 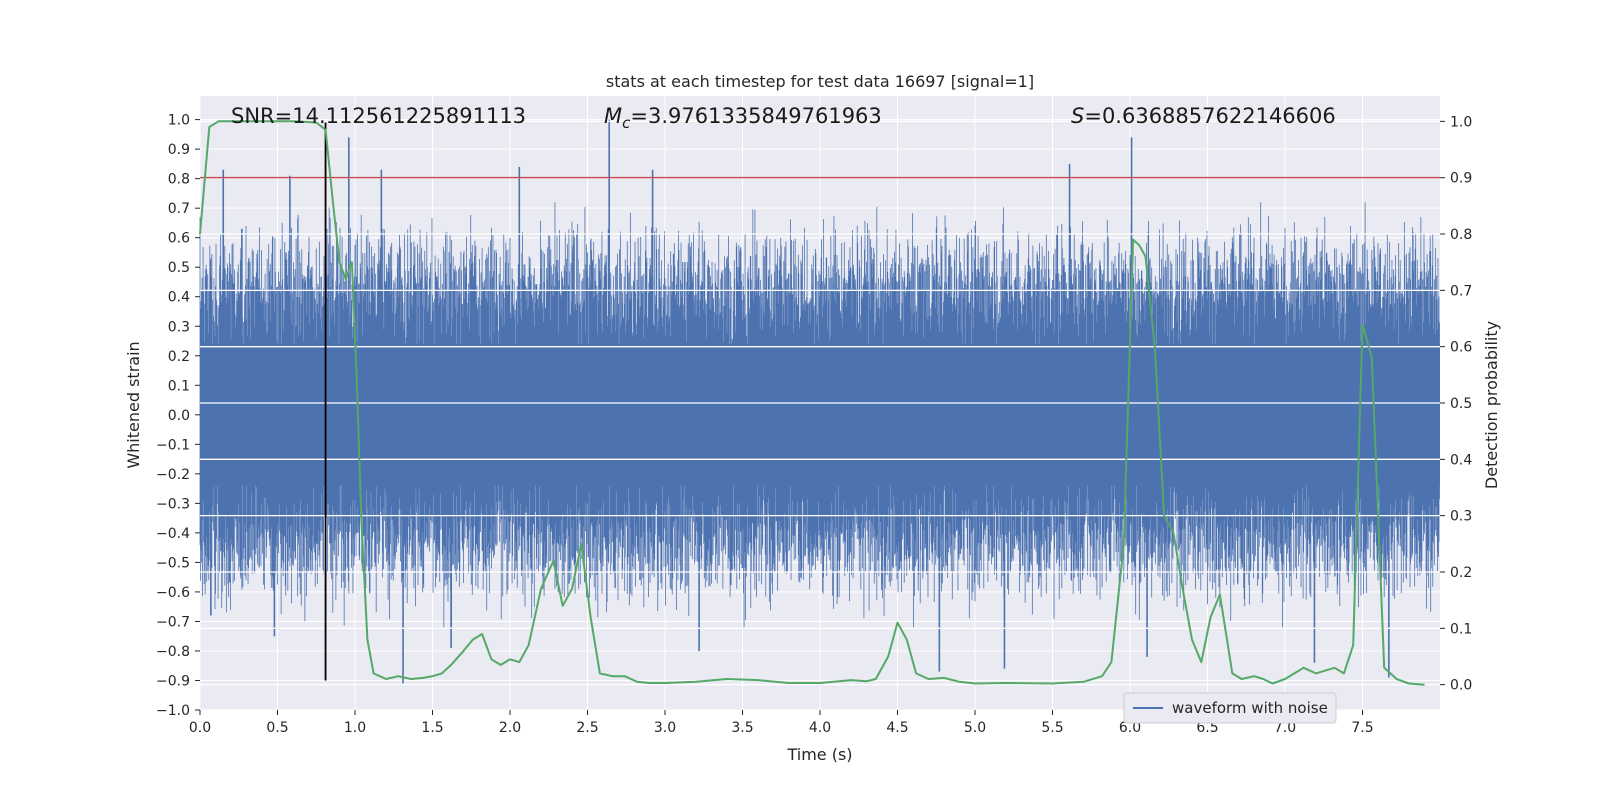 What do you see at coordinates (173, 711) in the screenshot?
I see `y-tick-label: −1.0` at bounding box center [173, 711].